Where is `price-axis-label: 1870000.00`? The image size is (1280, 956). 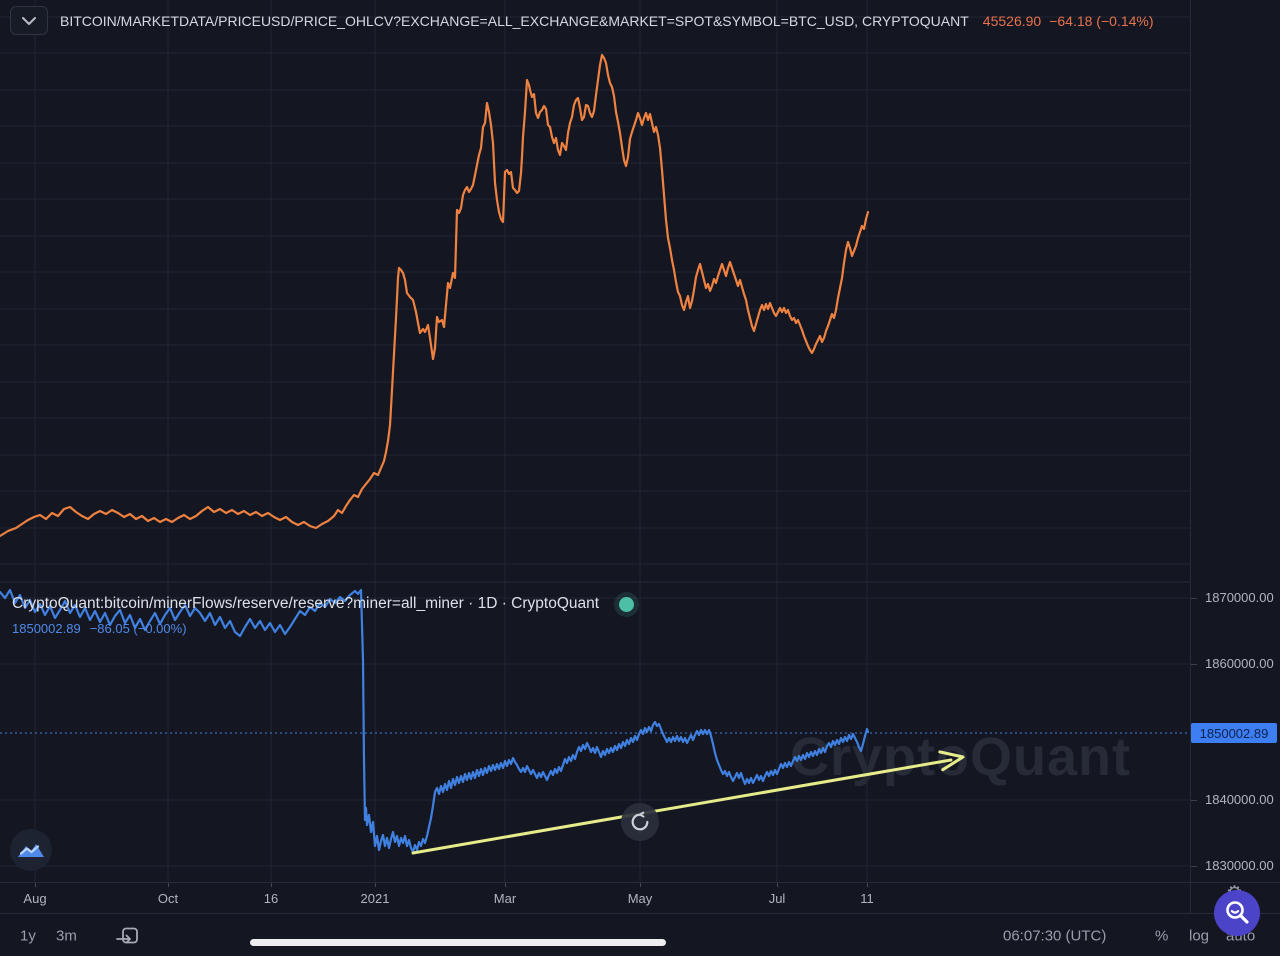 price-axis-label: 1870000.00 is located at coordinates (1239, 597).